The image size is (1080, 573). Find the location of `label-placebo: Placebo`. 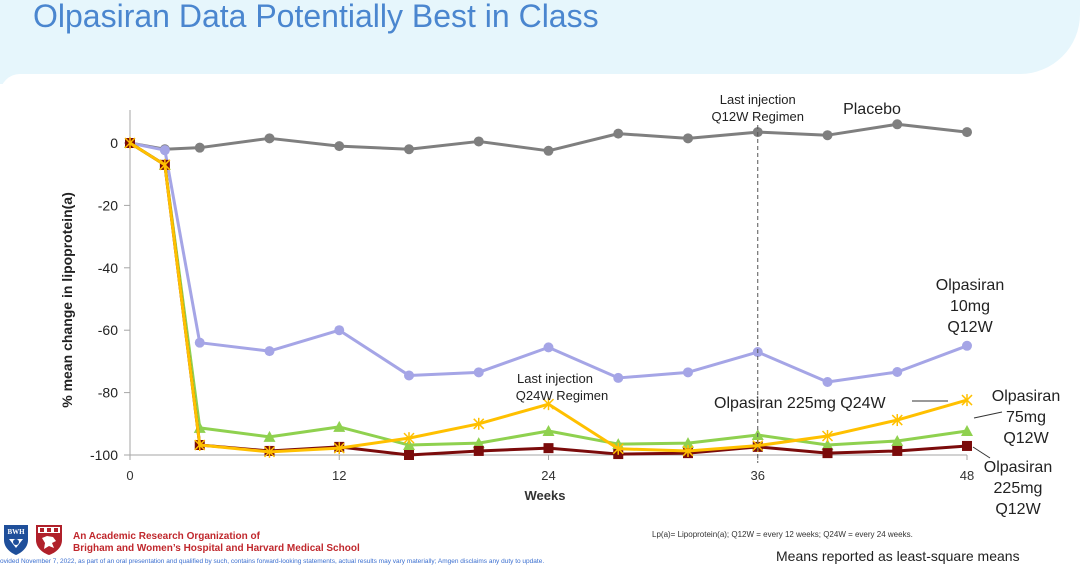

label-placebo: Placebo is located at coordinates (872, 109).